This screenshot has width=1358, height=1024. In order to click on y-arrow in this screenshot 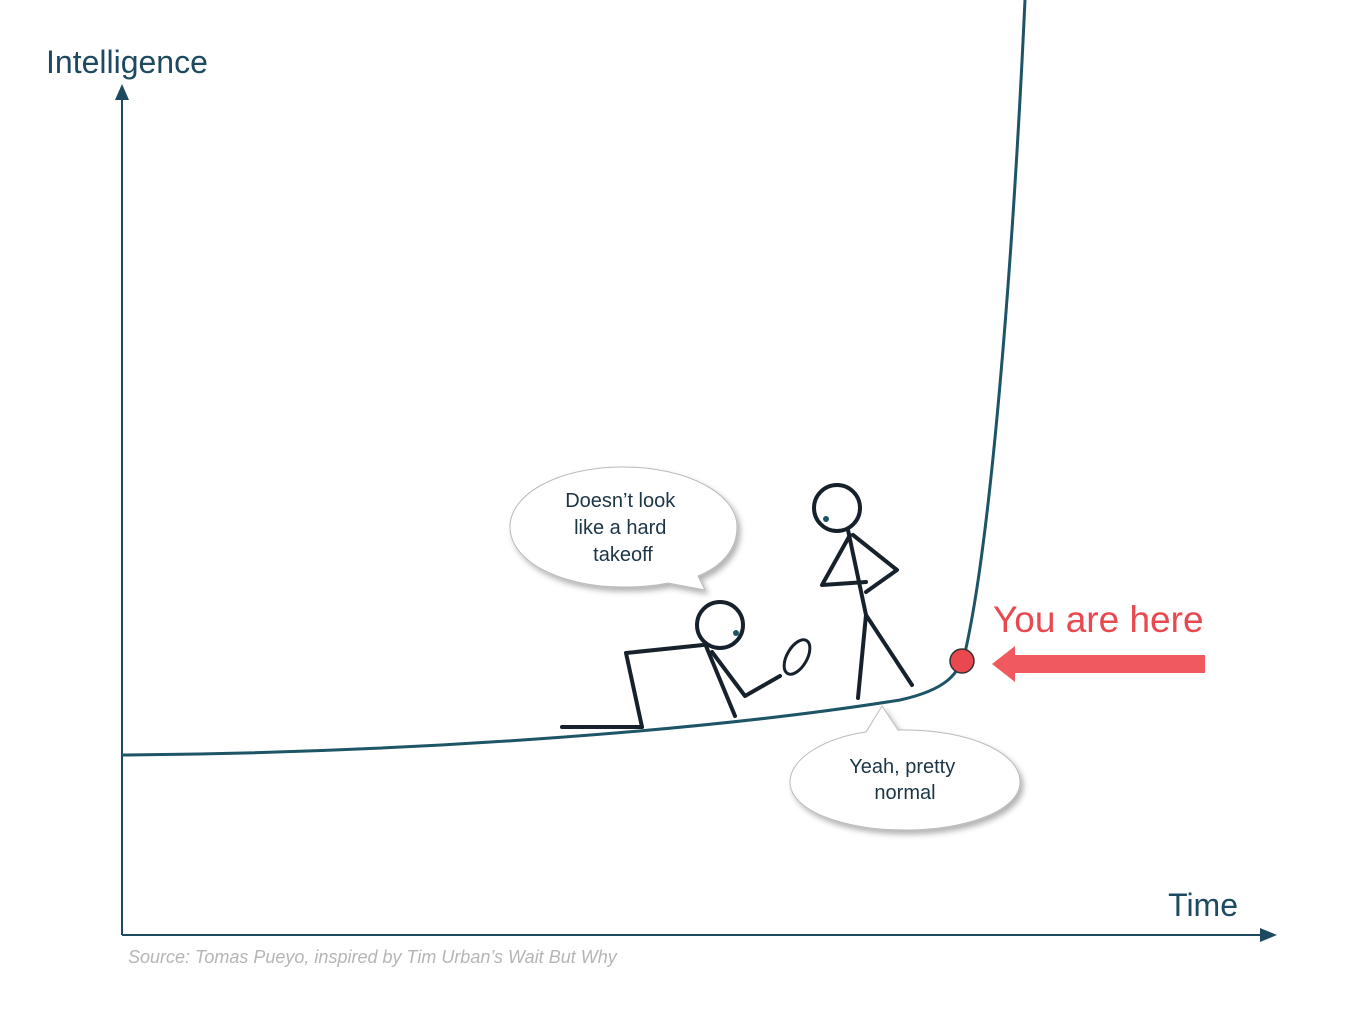, I will do `click(122, 92)`.